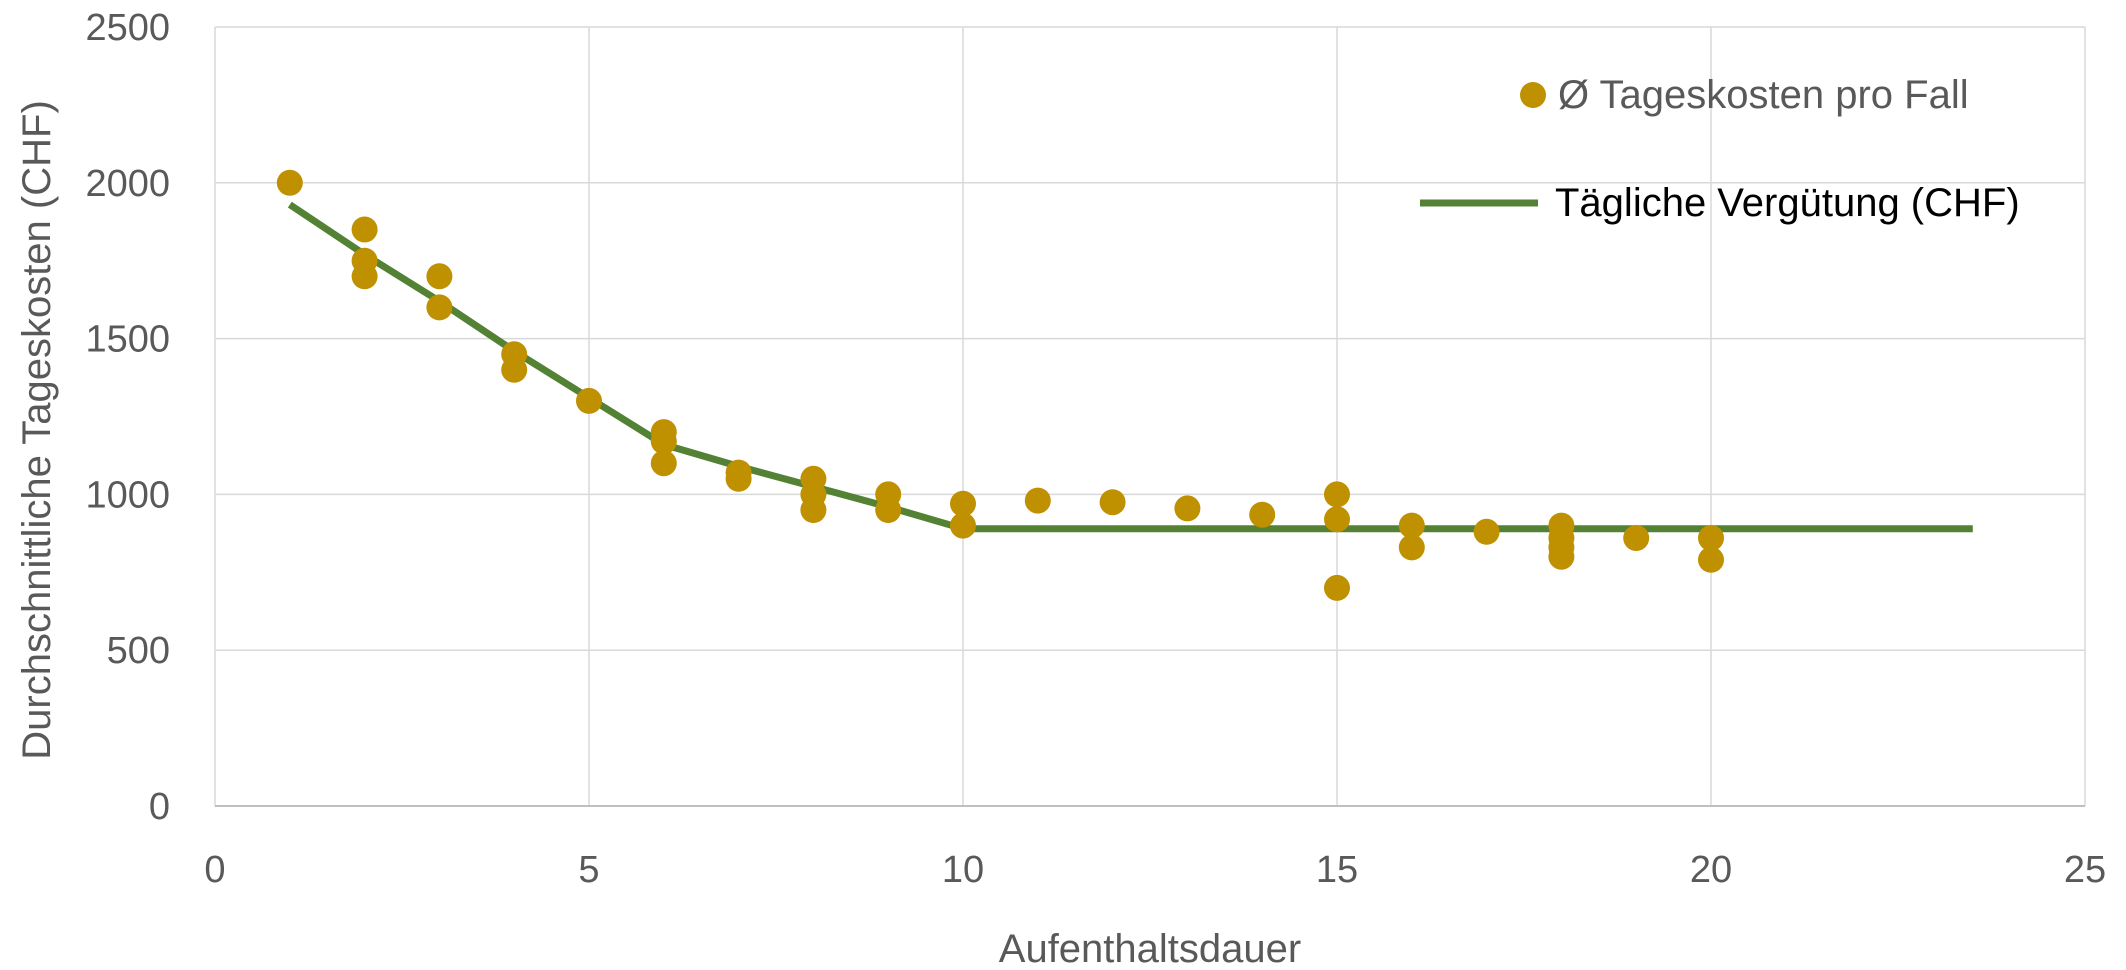  What do you see at coordinates (159, 807) in the screenshot?
I see `y-tick-label: 0` at bounding box center [159, 807].